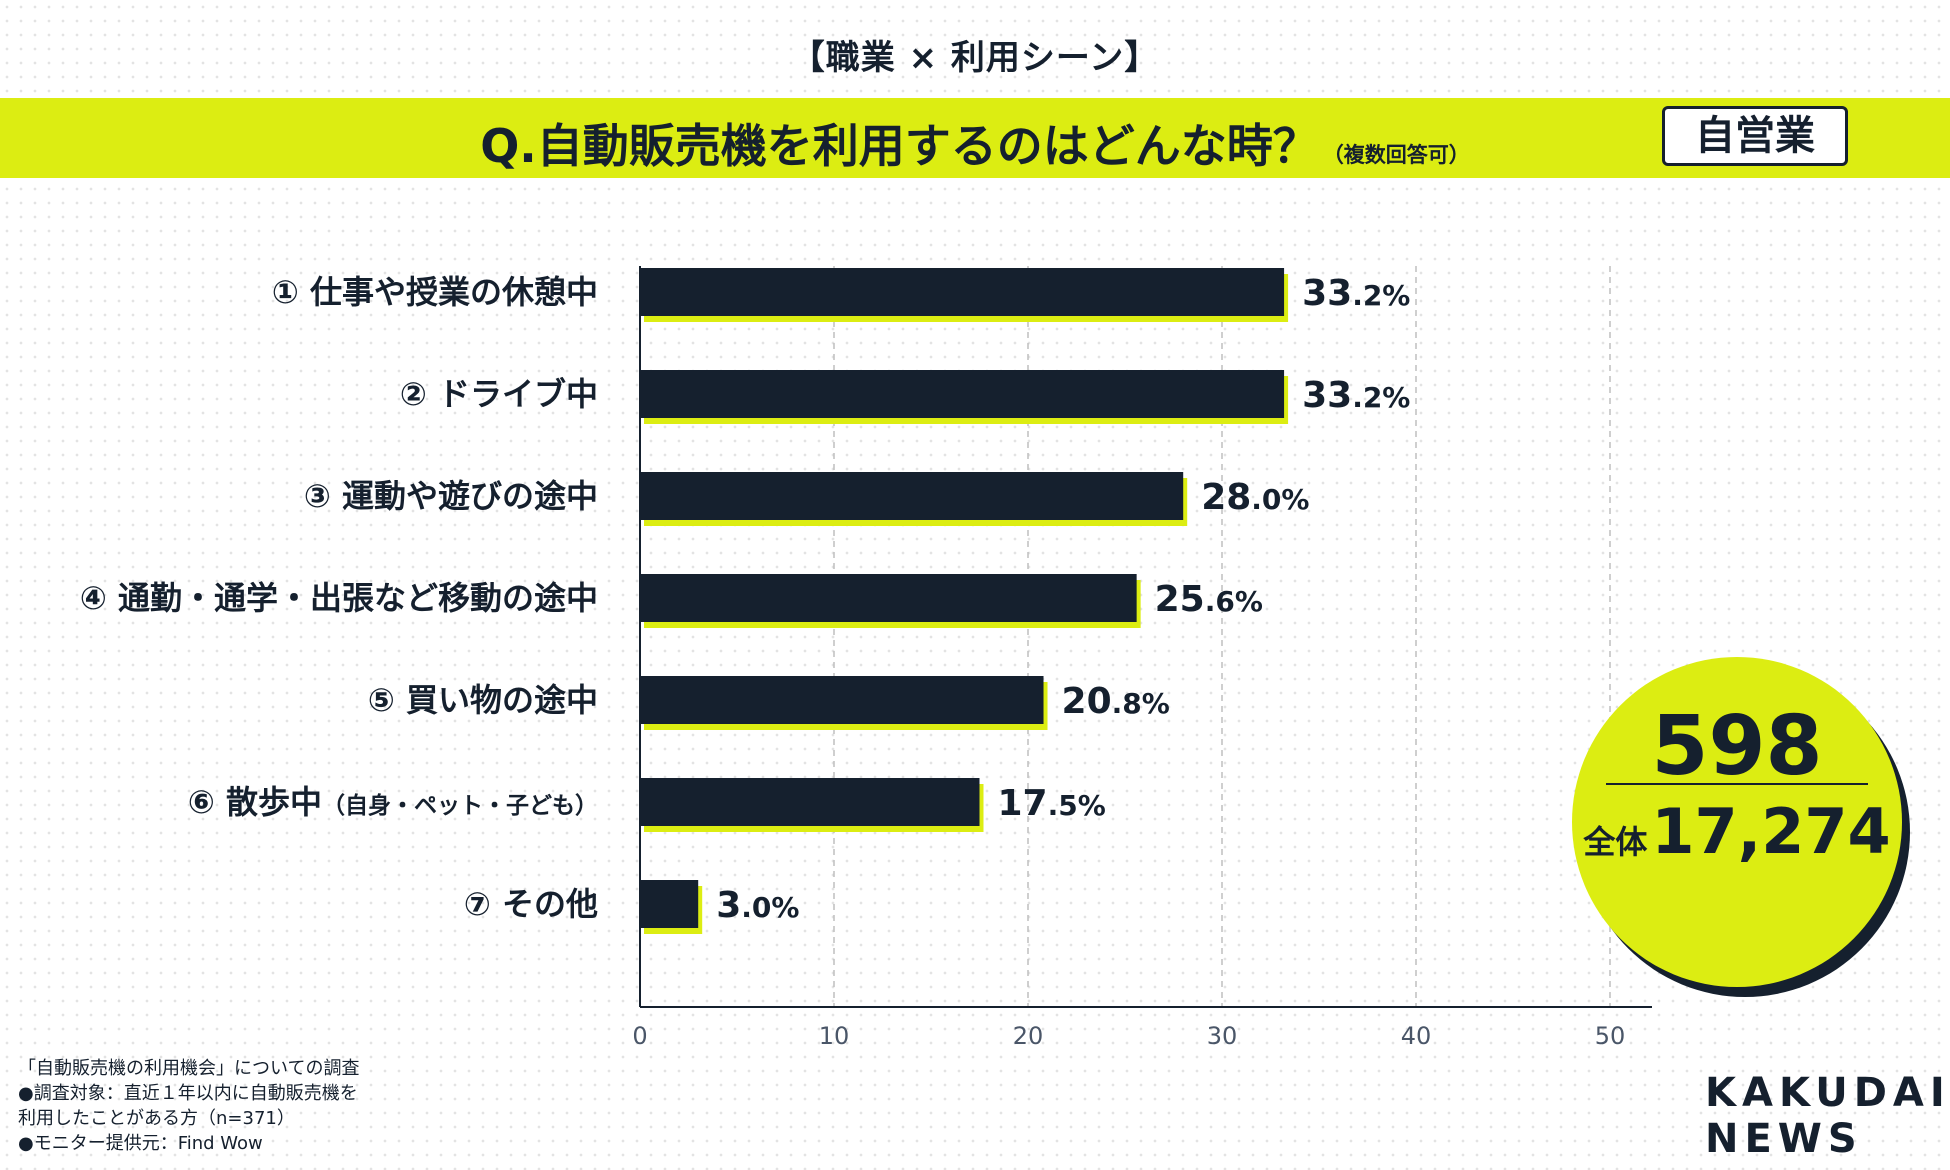 The image size is (1950, 1170). I want to click on question-title: Q.自動販売機を利用するのはどんな時？ （複数回答可）, so click(975, 143).